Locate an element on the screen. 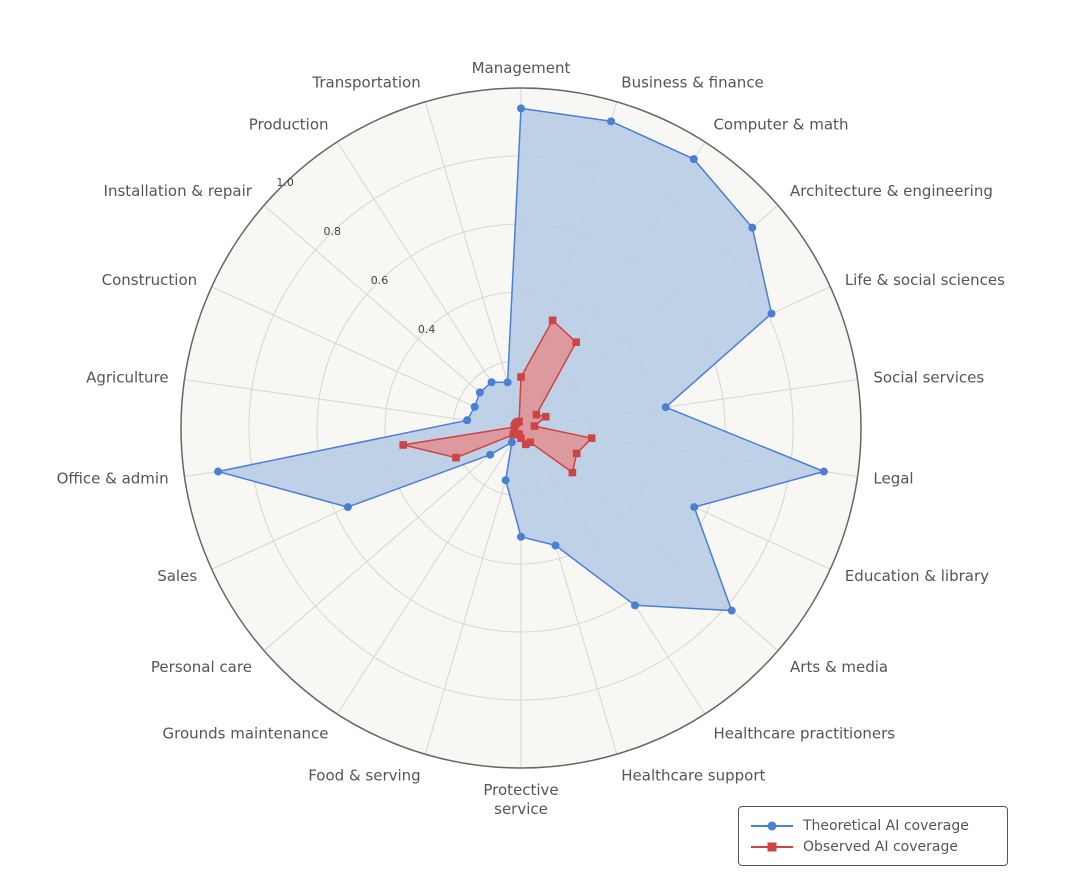 The height and width of the screenshot is (889, 1080). legend-item-observed: Observed AI coverage is located at coordinates (873, 846).